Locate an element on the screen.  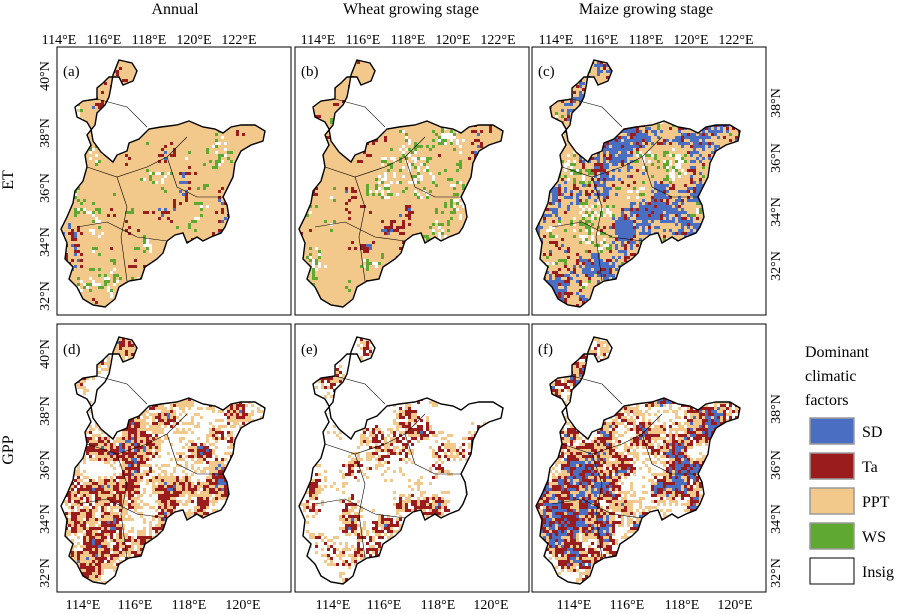
legend-label-ppt: PPT is located at coordinates (876, 502).